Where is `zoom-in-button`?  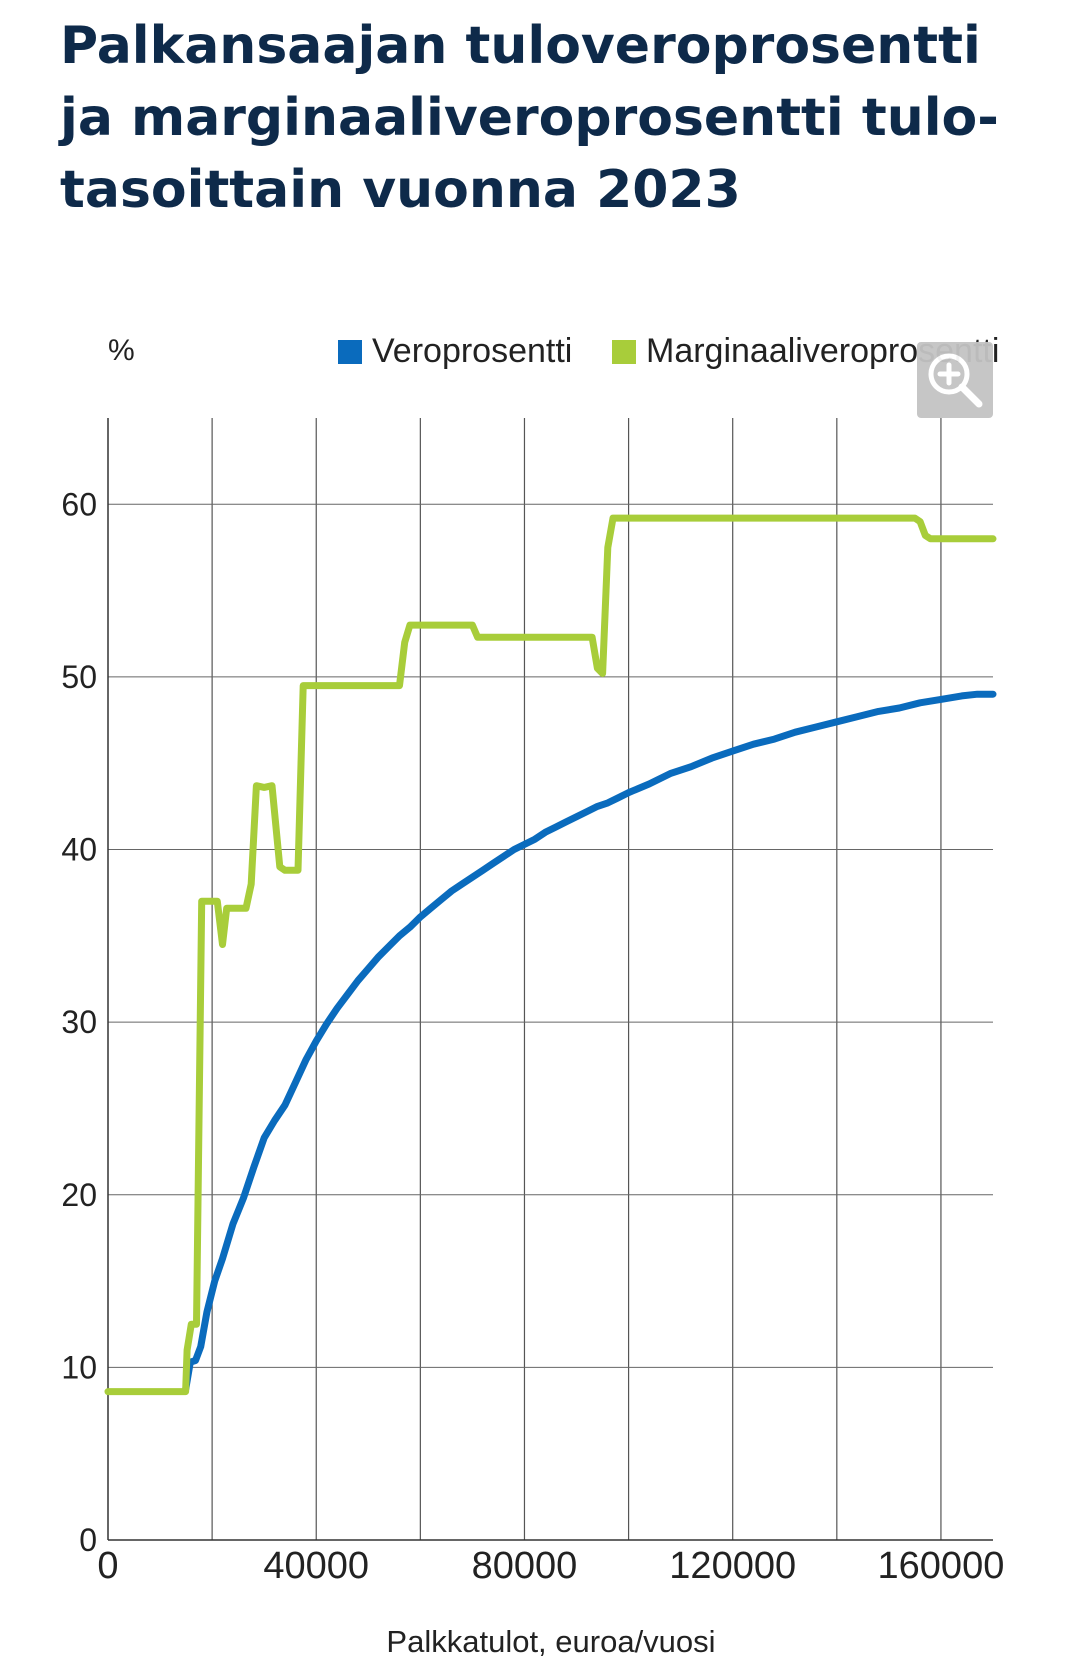
zoom-in-button is located at coordinates (955, 380).